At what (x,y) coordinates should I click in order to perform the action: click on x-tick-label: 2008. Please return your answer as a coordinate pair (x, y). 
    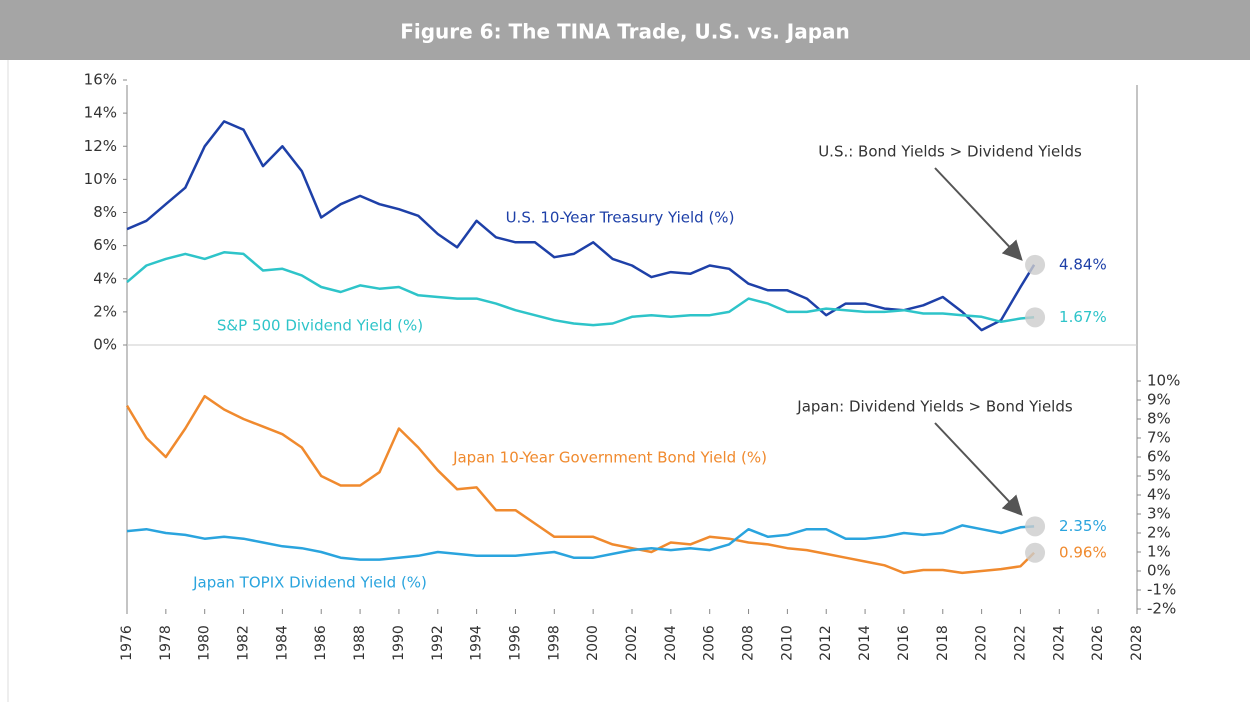
    Looking at the image, I should click on (749, 643).